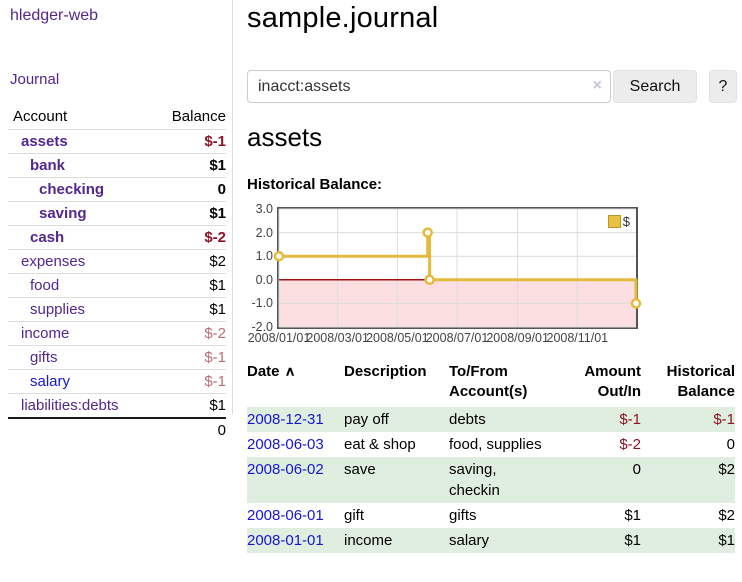  What do you see at coordinates (655, 86) in the screenshot?
I see `search-button: Search` at bounding box center [655, 86].